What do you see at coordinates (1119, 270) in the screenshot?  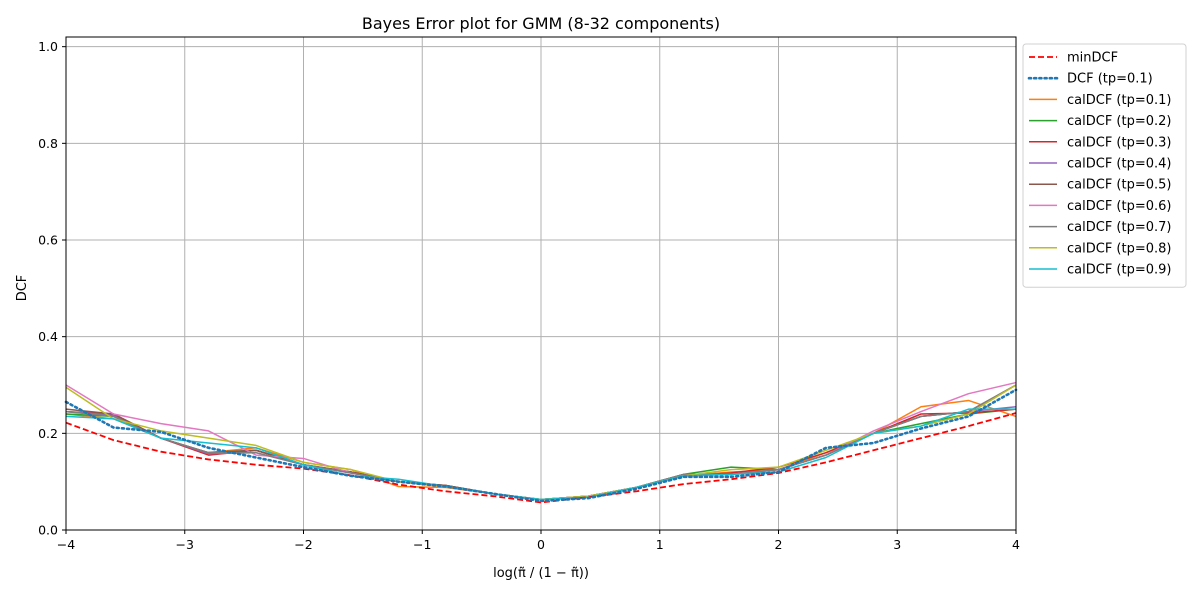 I see `legend-label: calDCF (tp=0.9)` at bounding box center [1119, 270].